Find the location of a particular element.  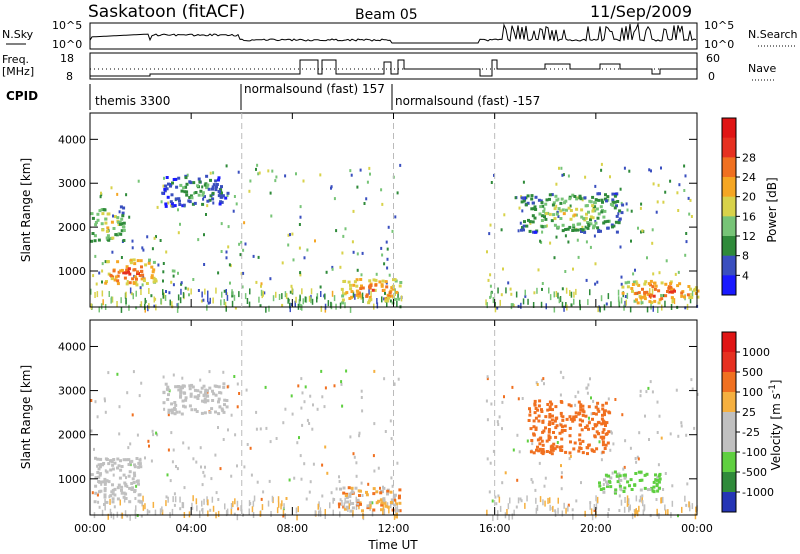

colorbar-swatch is located at coordinates (729, 382).